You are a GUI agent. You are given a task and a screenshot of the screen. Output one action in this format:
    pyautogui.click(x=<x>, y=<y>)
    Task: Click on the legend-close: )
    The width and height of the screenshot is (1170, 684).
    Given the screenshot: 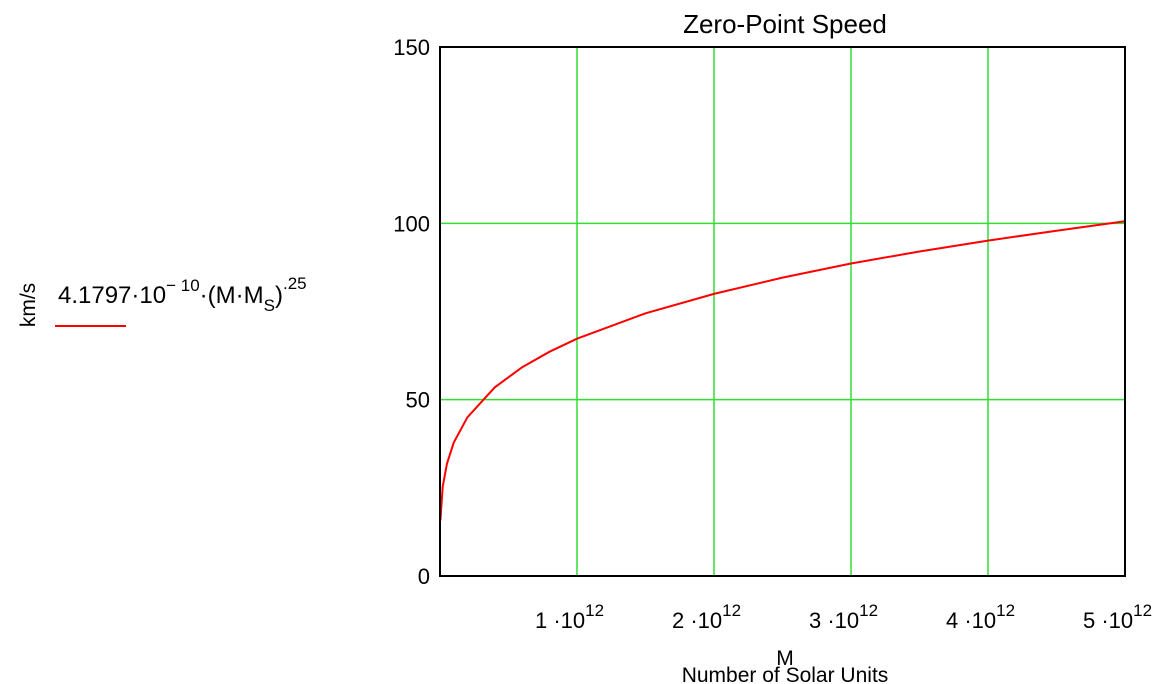 What is the action you would take?
    pyautogui.click(x=279, y=295)
    